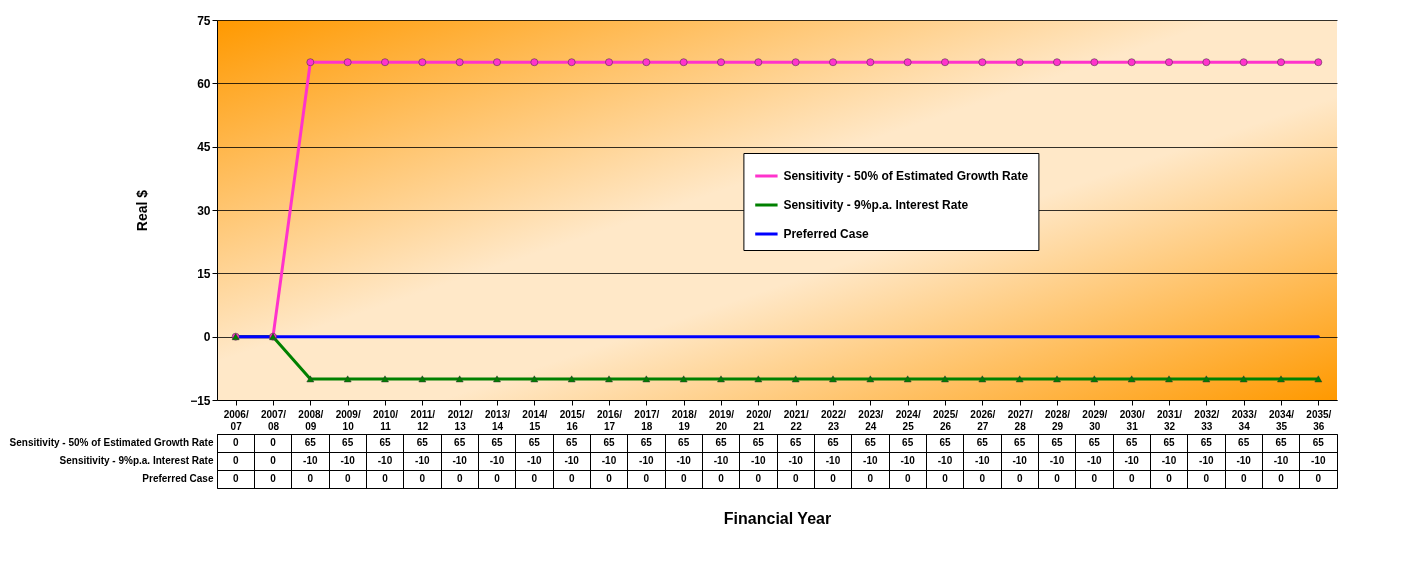 This screenshot has width=1420, height=581. I want to click on x-tick-label: 2031/32, so click(1169, 420).